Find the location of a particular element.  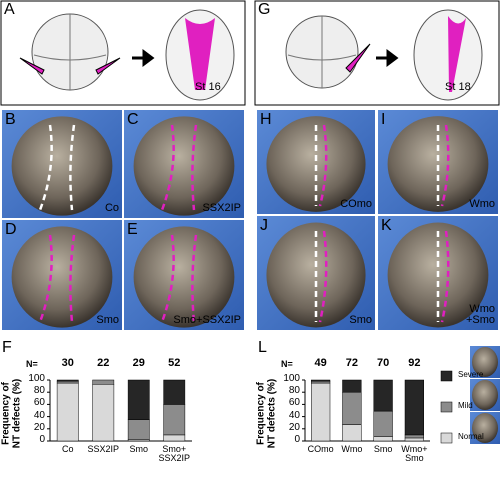

schematic-a is located at coordinates (127, 55).